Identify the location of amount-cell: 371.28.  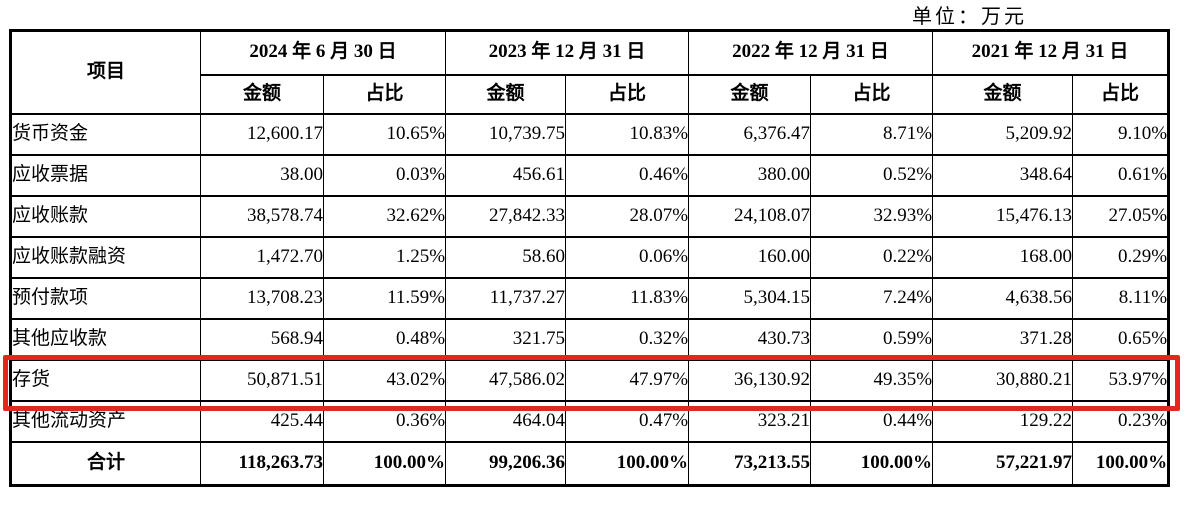
(1003, 339).